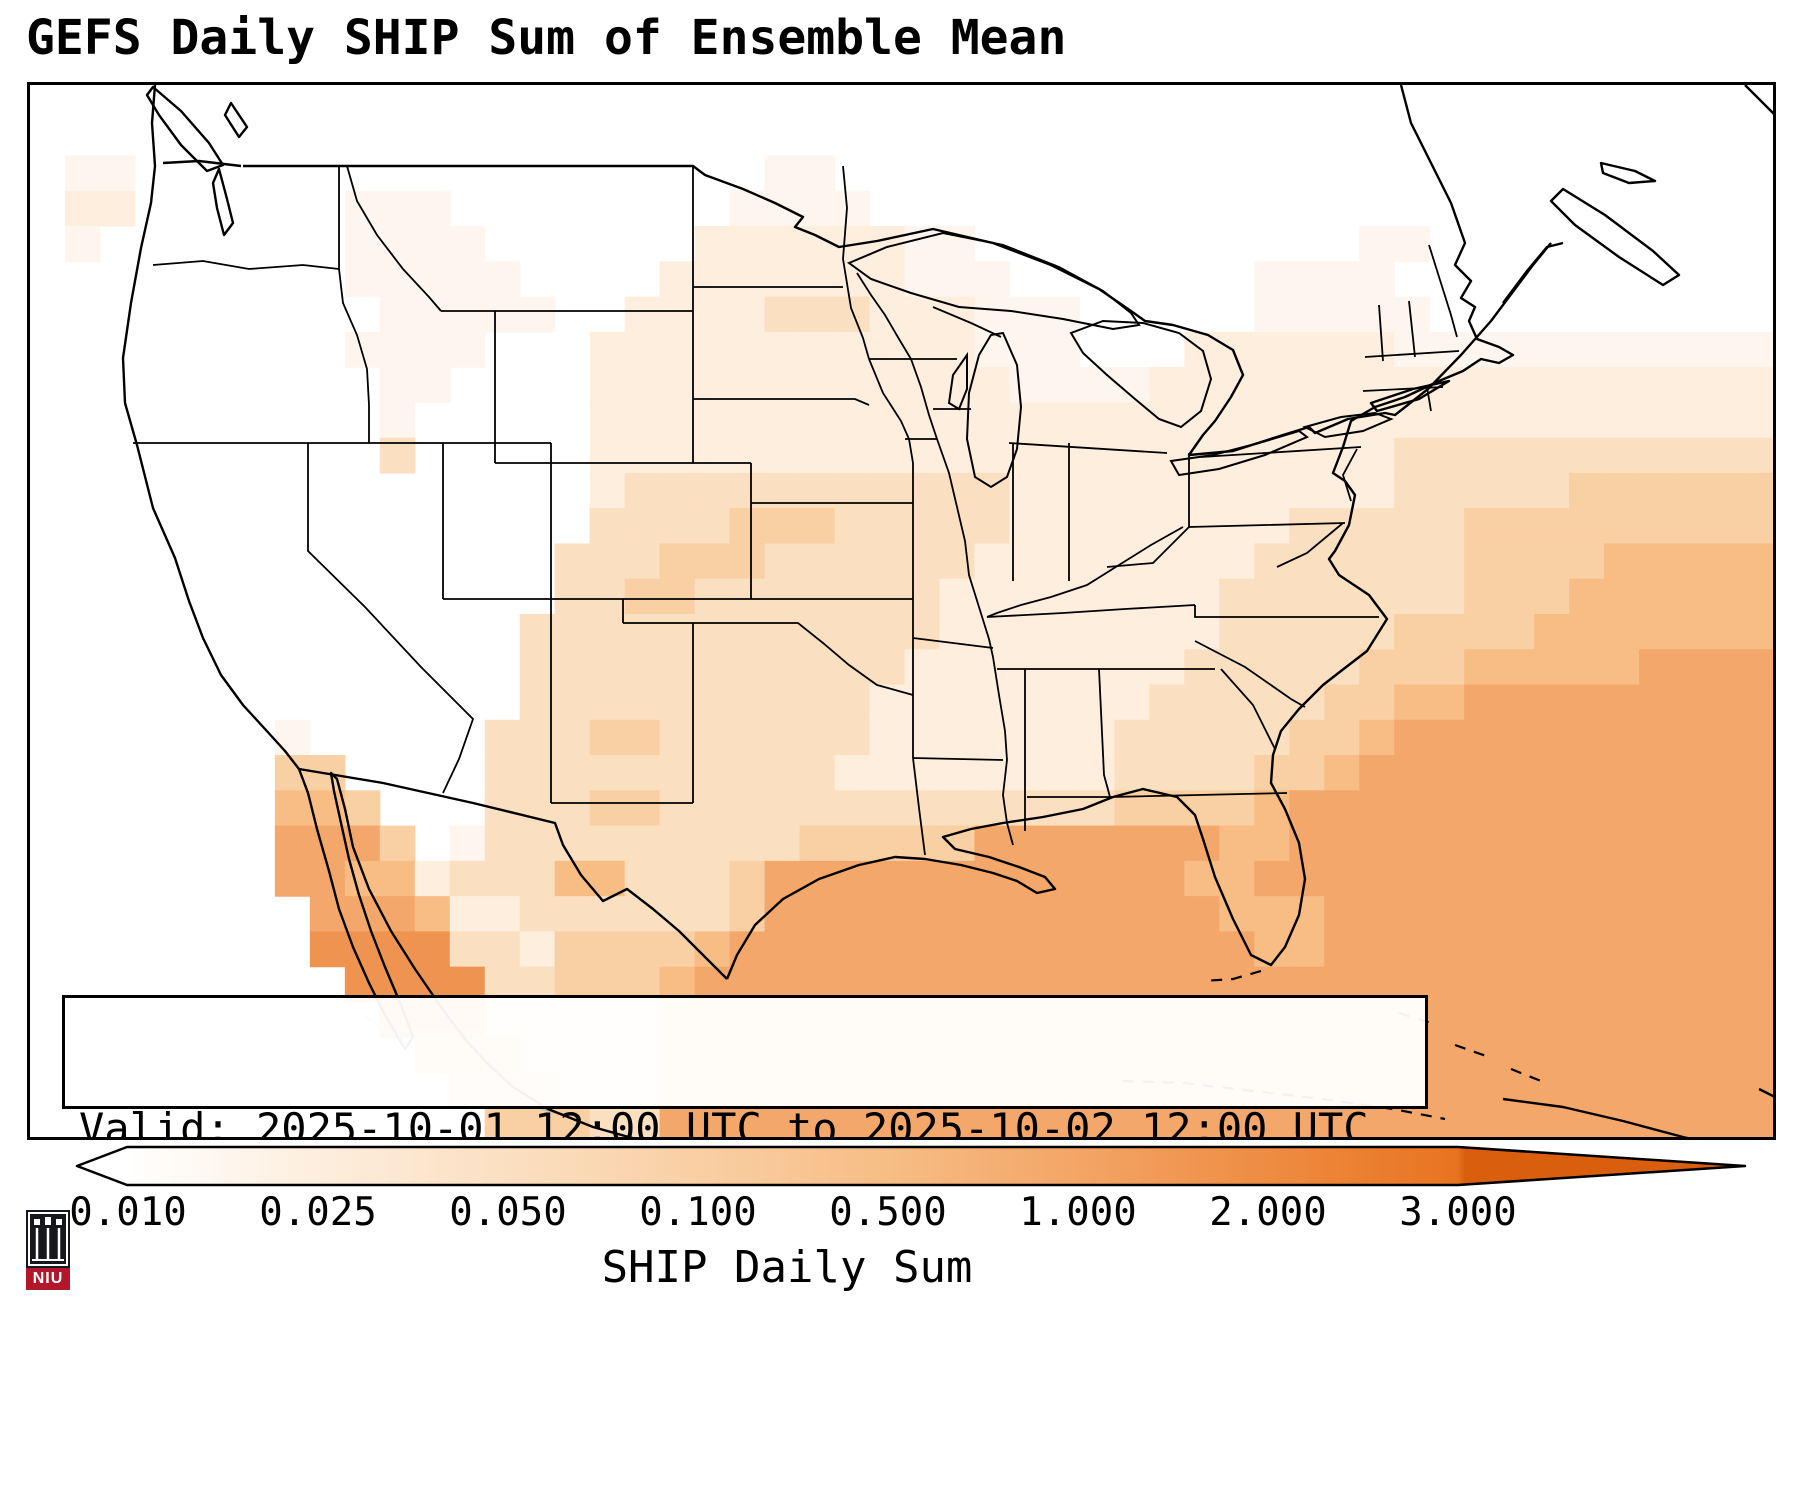 This screenshot has height=1500, width=1803. Describe the element at coordinates (1268, 1212) in the screenshot. I see `colorbar-tick-label: 2.000` at that location.